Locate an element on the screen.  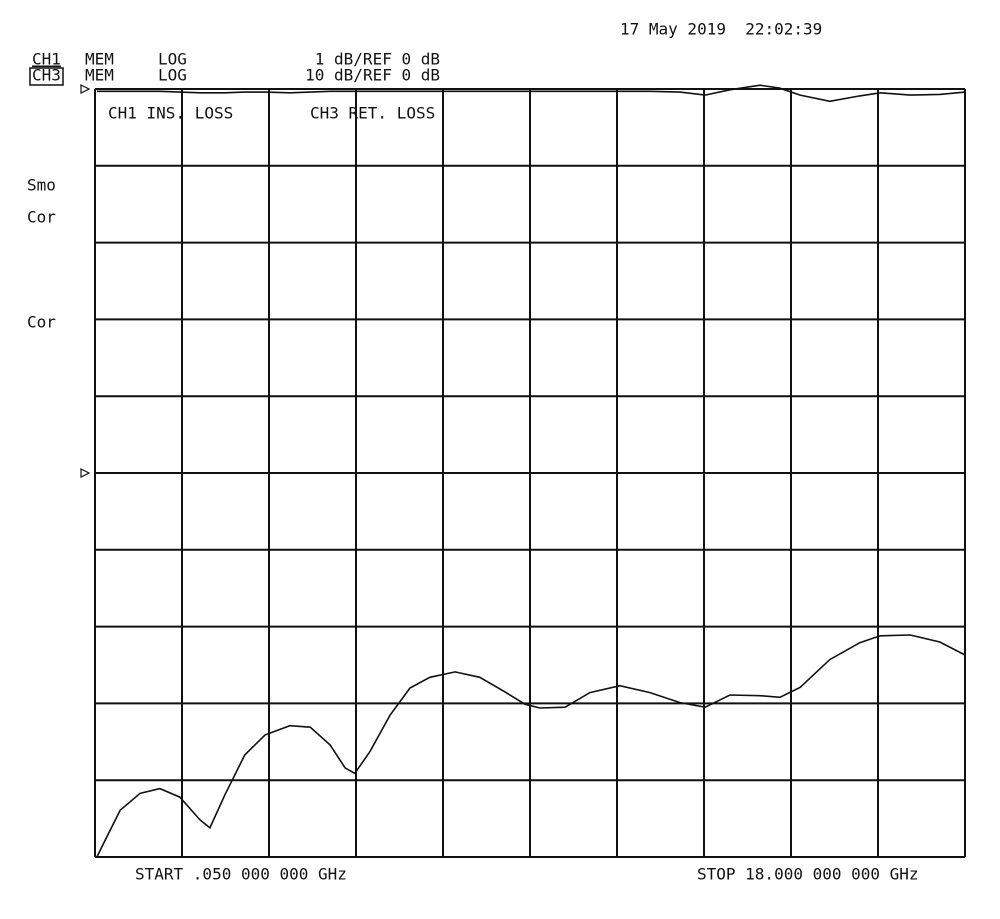
channel-scale: 10 dB/REF 0 dB is located at coordinates (372, 75).